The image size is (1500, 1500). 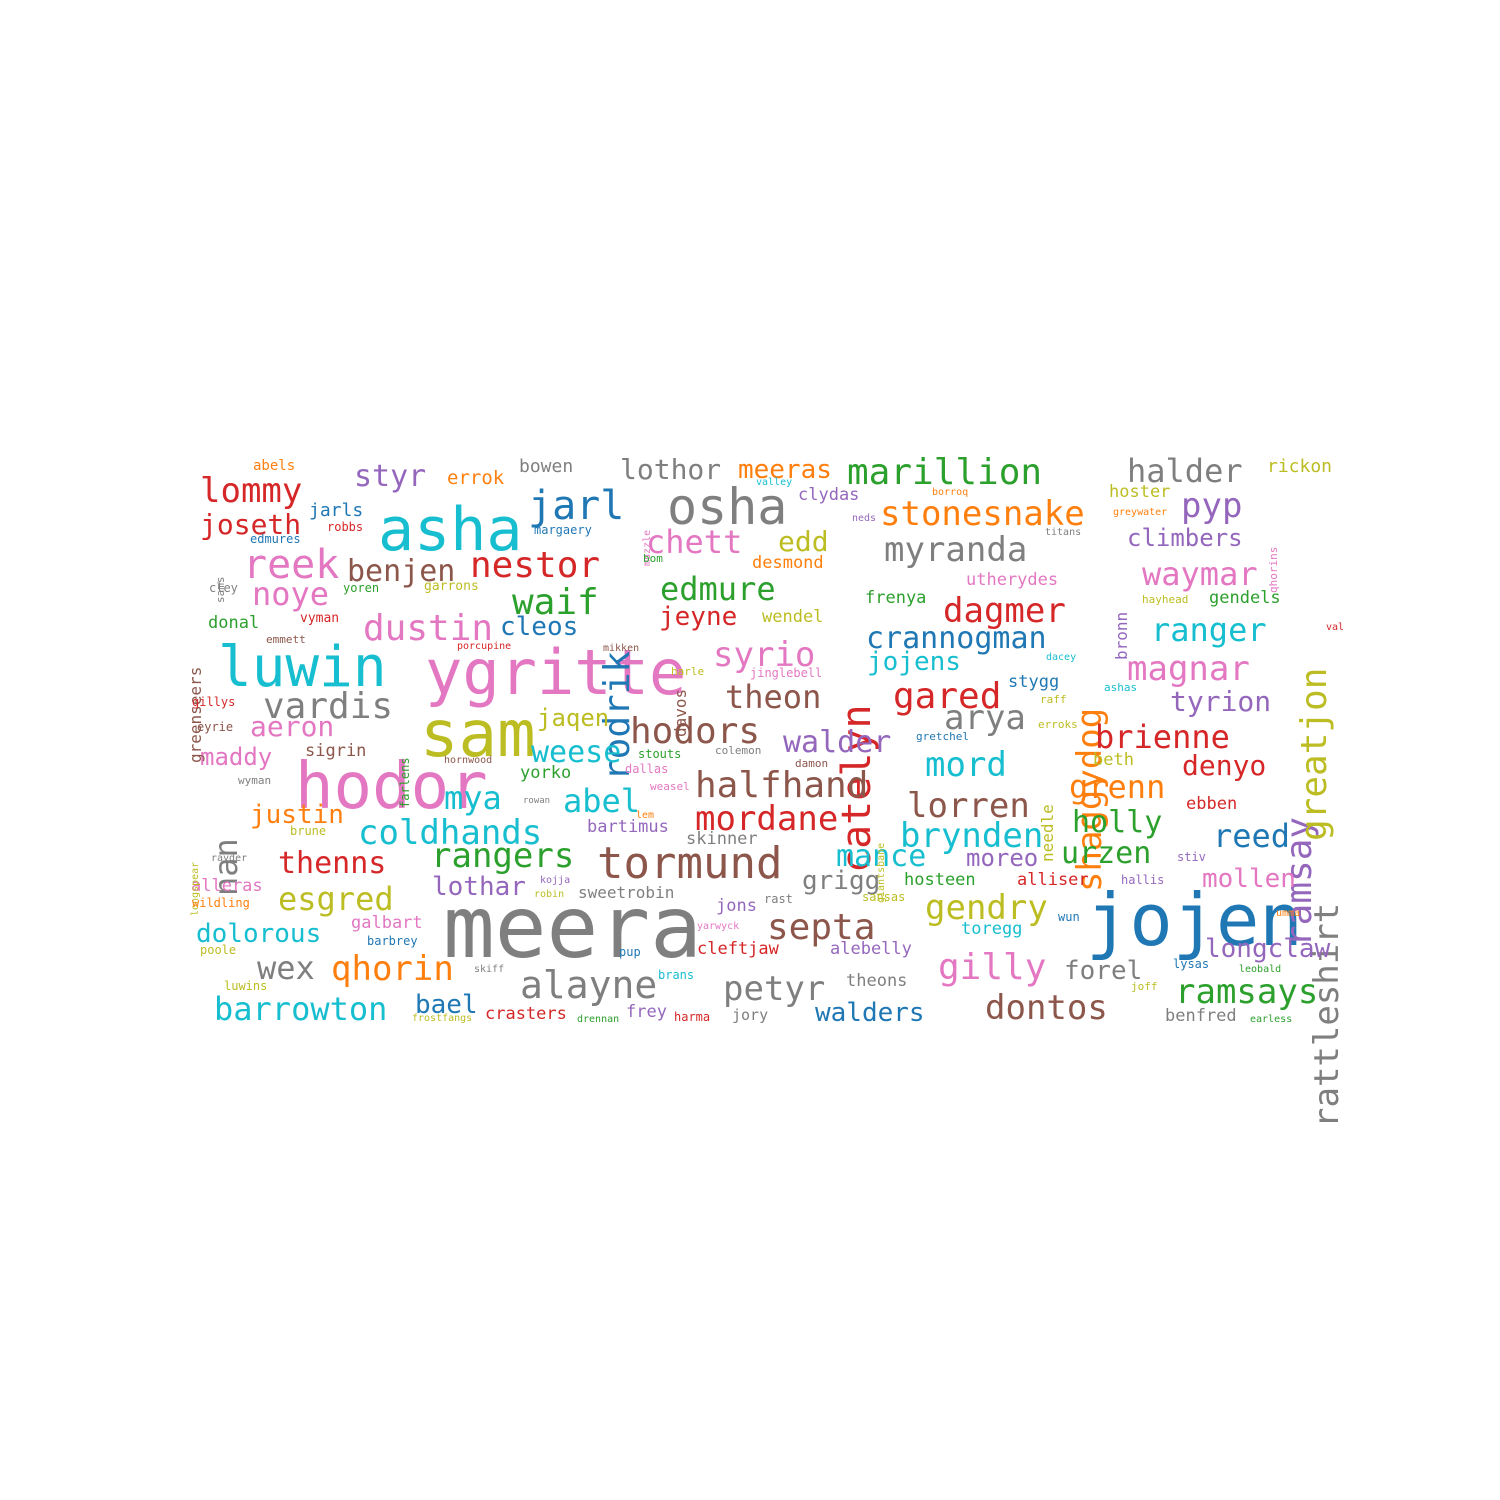 I want to click on word-abel: abel, so click(x=602, y=801).